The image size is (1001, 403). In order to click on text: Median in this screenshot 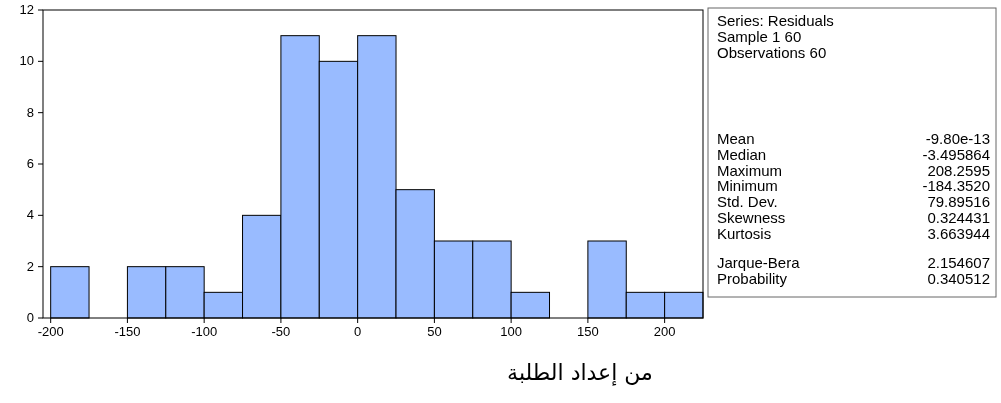, I will do `click(742, 154)`.